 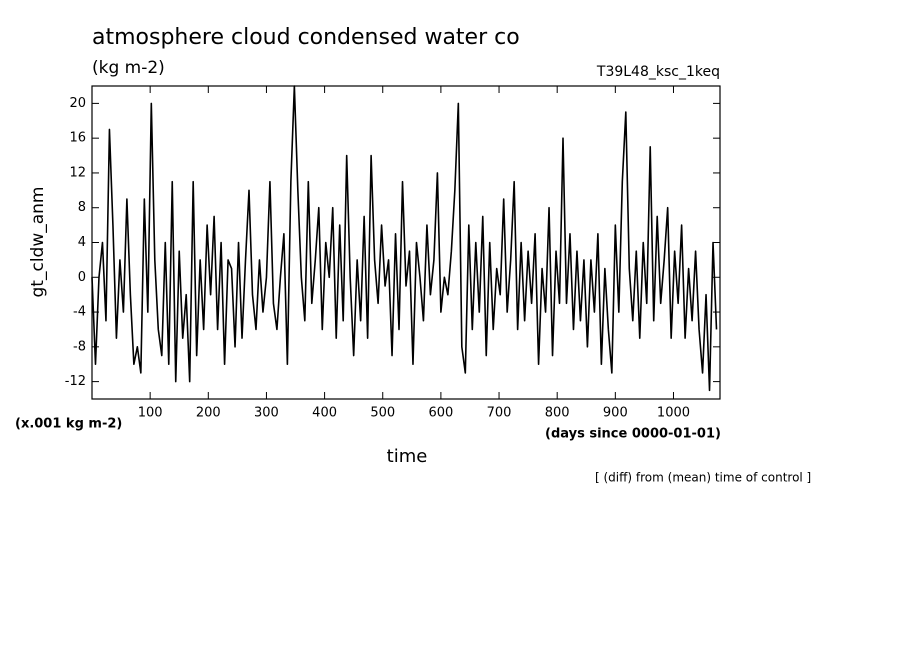 I want to click on y-units: (x.001 kg m-2), so click(x=68, y=424).